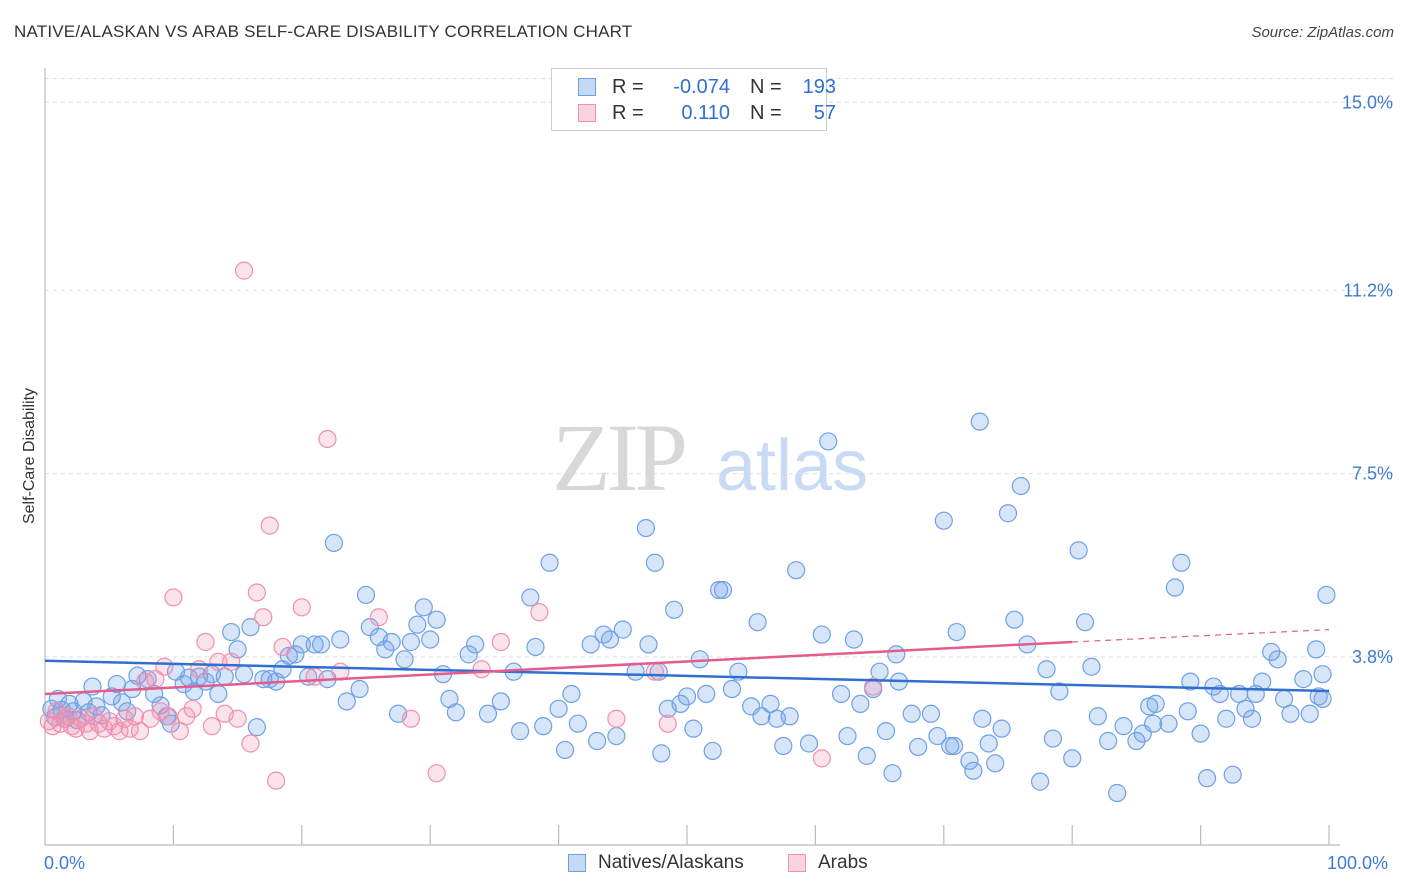  What do you see at coordinates (1372, 657) in the screenshot?
I see `y-tick-label: 3.8%` at bounding box center [1372, 657].